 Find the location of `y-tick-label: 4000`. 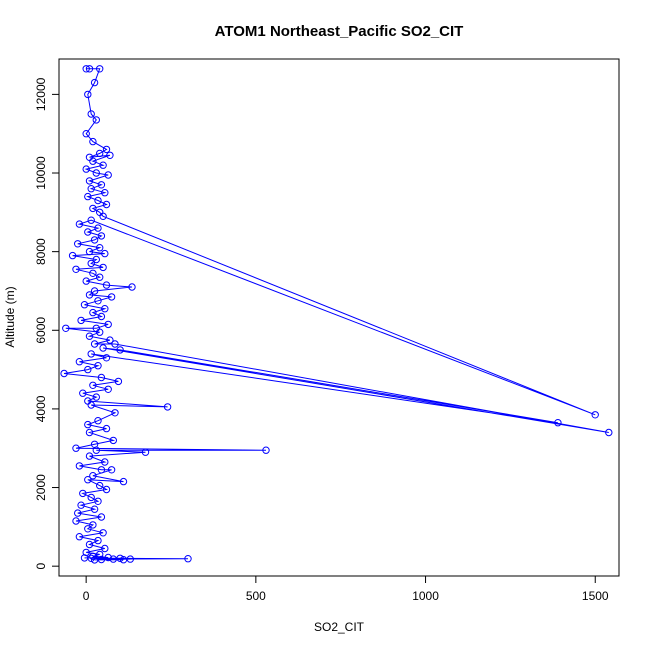

y-tick-label: 4000 is located at coordinates (41, 408).